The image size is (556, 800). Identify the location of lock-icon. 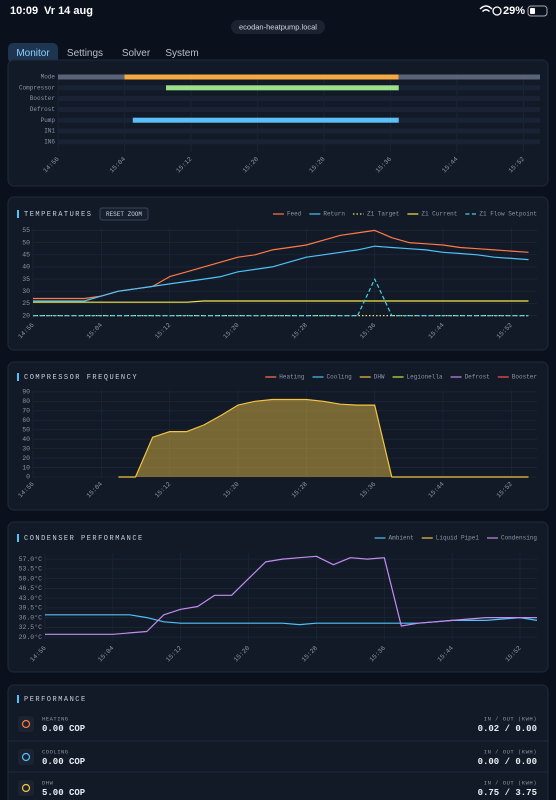
(497, 11).